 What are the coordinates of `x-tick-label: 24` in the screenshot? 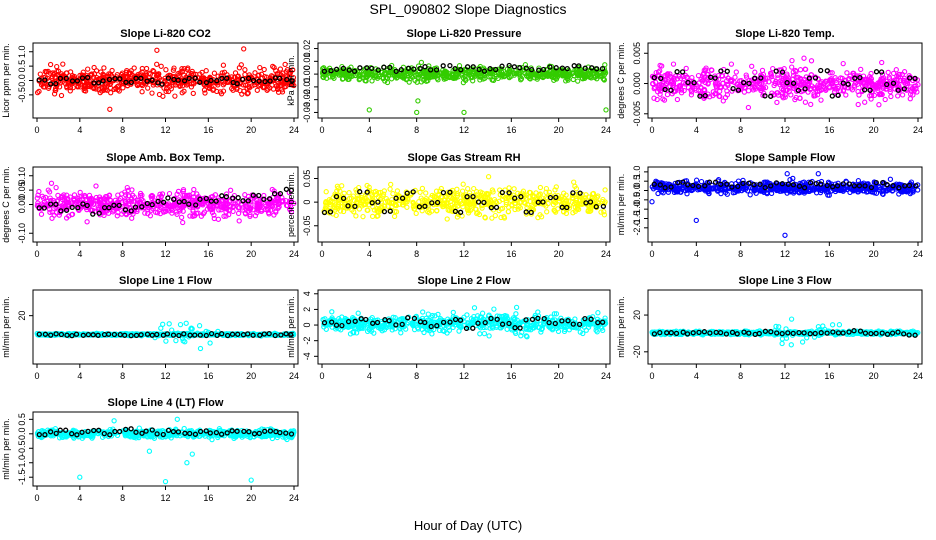 It's located at (294, 130).